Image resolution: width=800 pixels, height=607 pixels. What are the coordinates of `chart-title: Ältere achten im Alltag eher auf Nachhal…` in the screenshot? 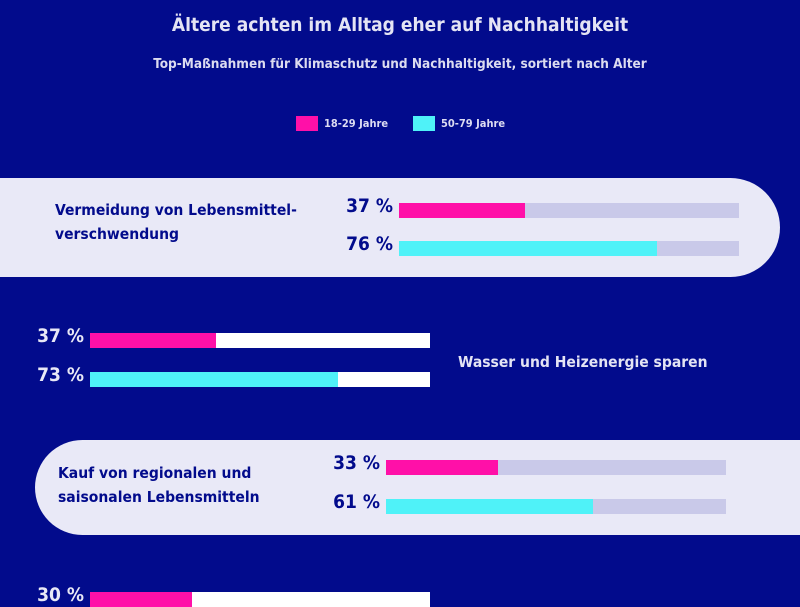 It's located at (400, 25).